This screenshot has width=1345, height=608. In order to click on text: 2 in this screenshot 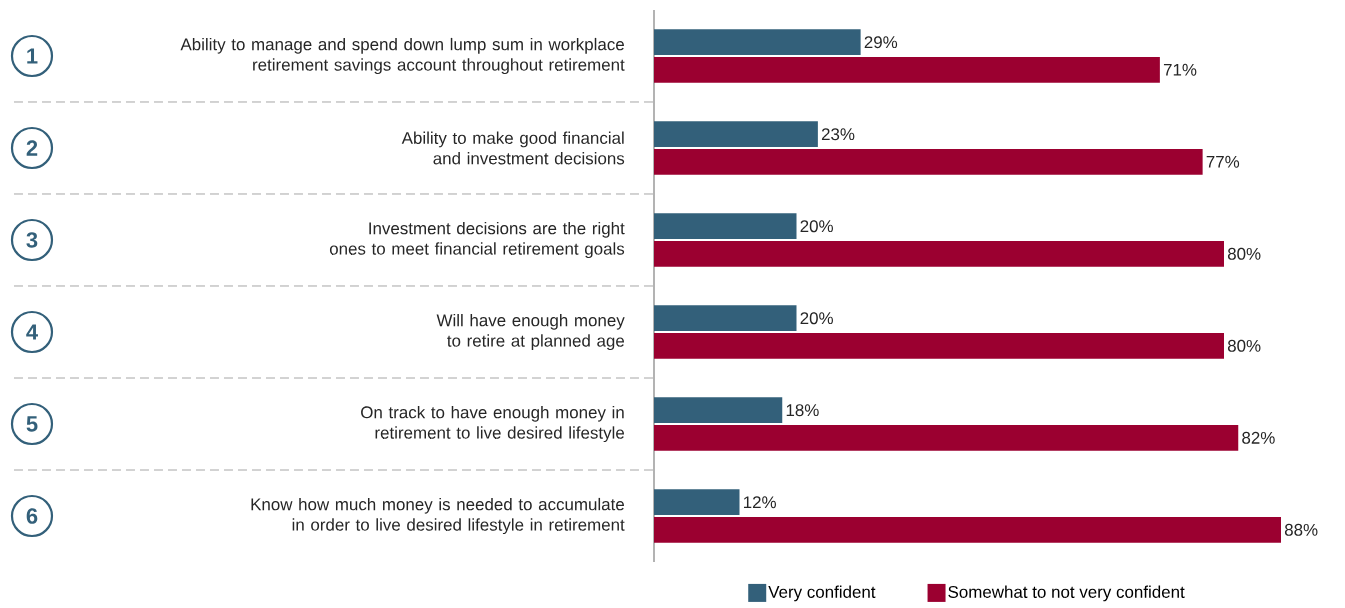, I will do `click(32, 148)`.